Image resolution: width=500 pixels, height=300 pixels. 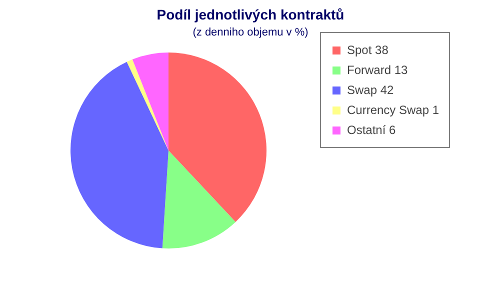 What do you see at coordinates (377, 70) in the screenshot?
I see `legend-label: Forward 13` at bounding box center [377, 70].